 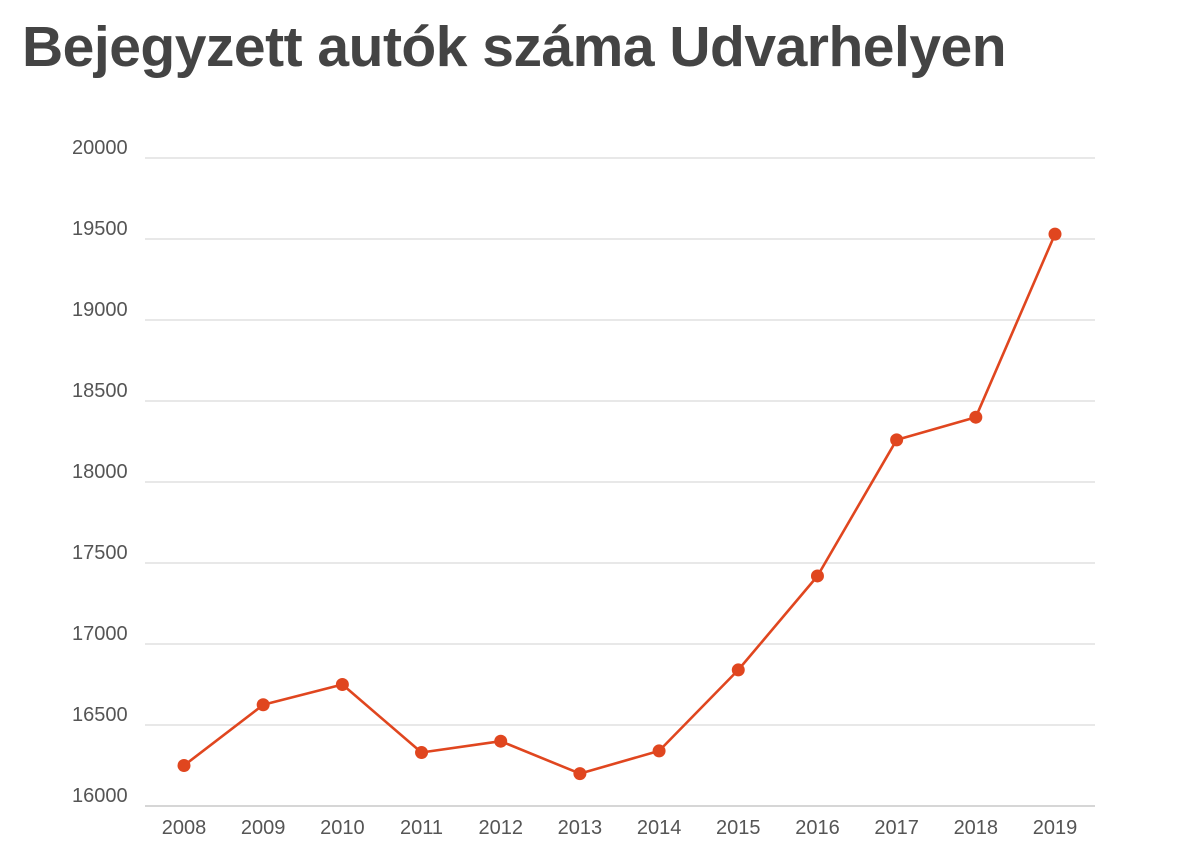 I want to click on y-tick-label: 16000, so click(x=100, y=796).